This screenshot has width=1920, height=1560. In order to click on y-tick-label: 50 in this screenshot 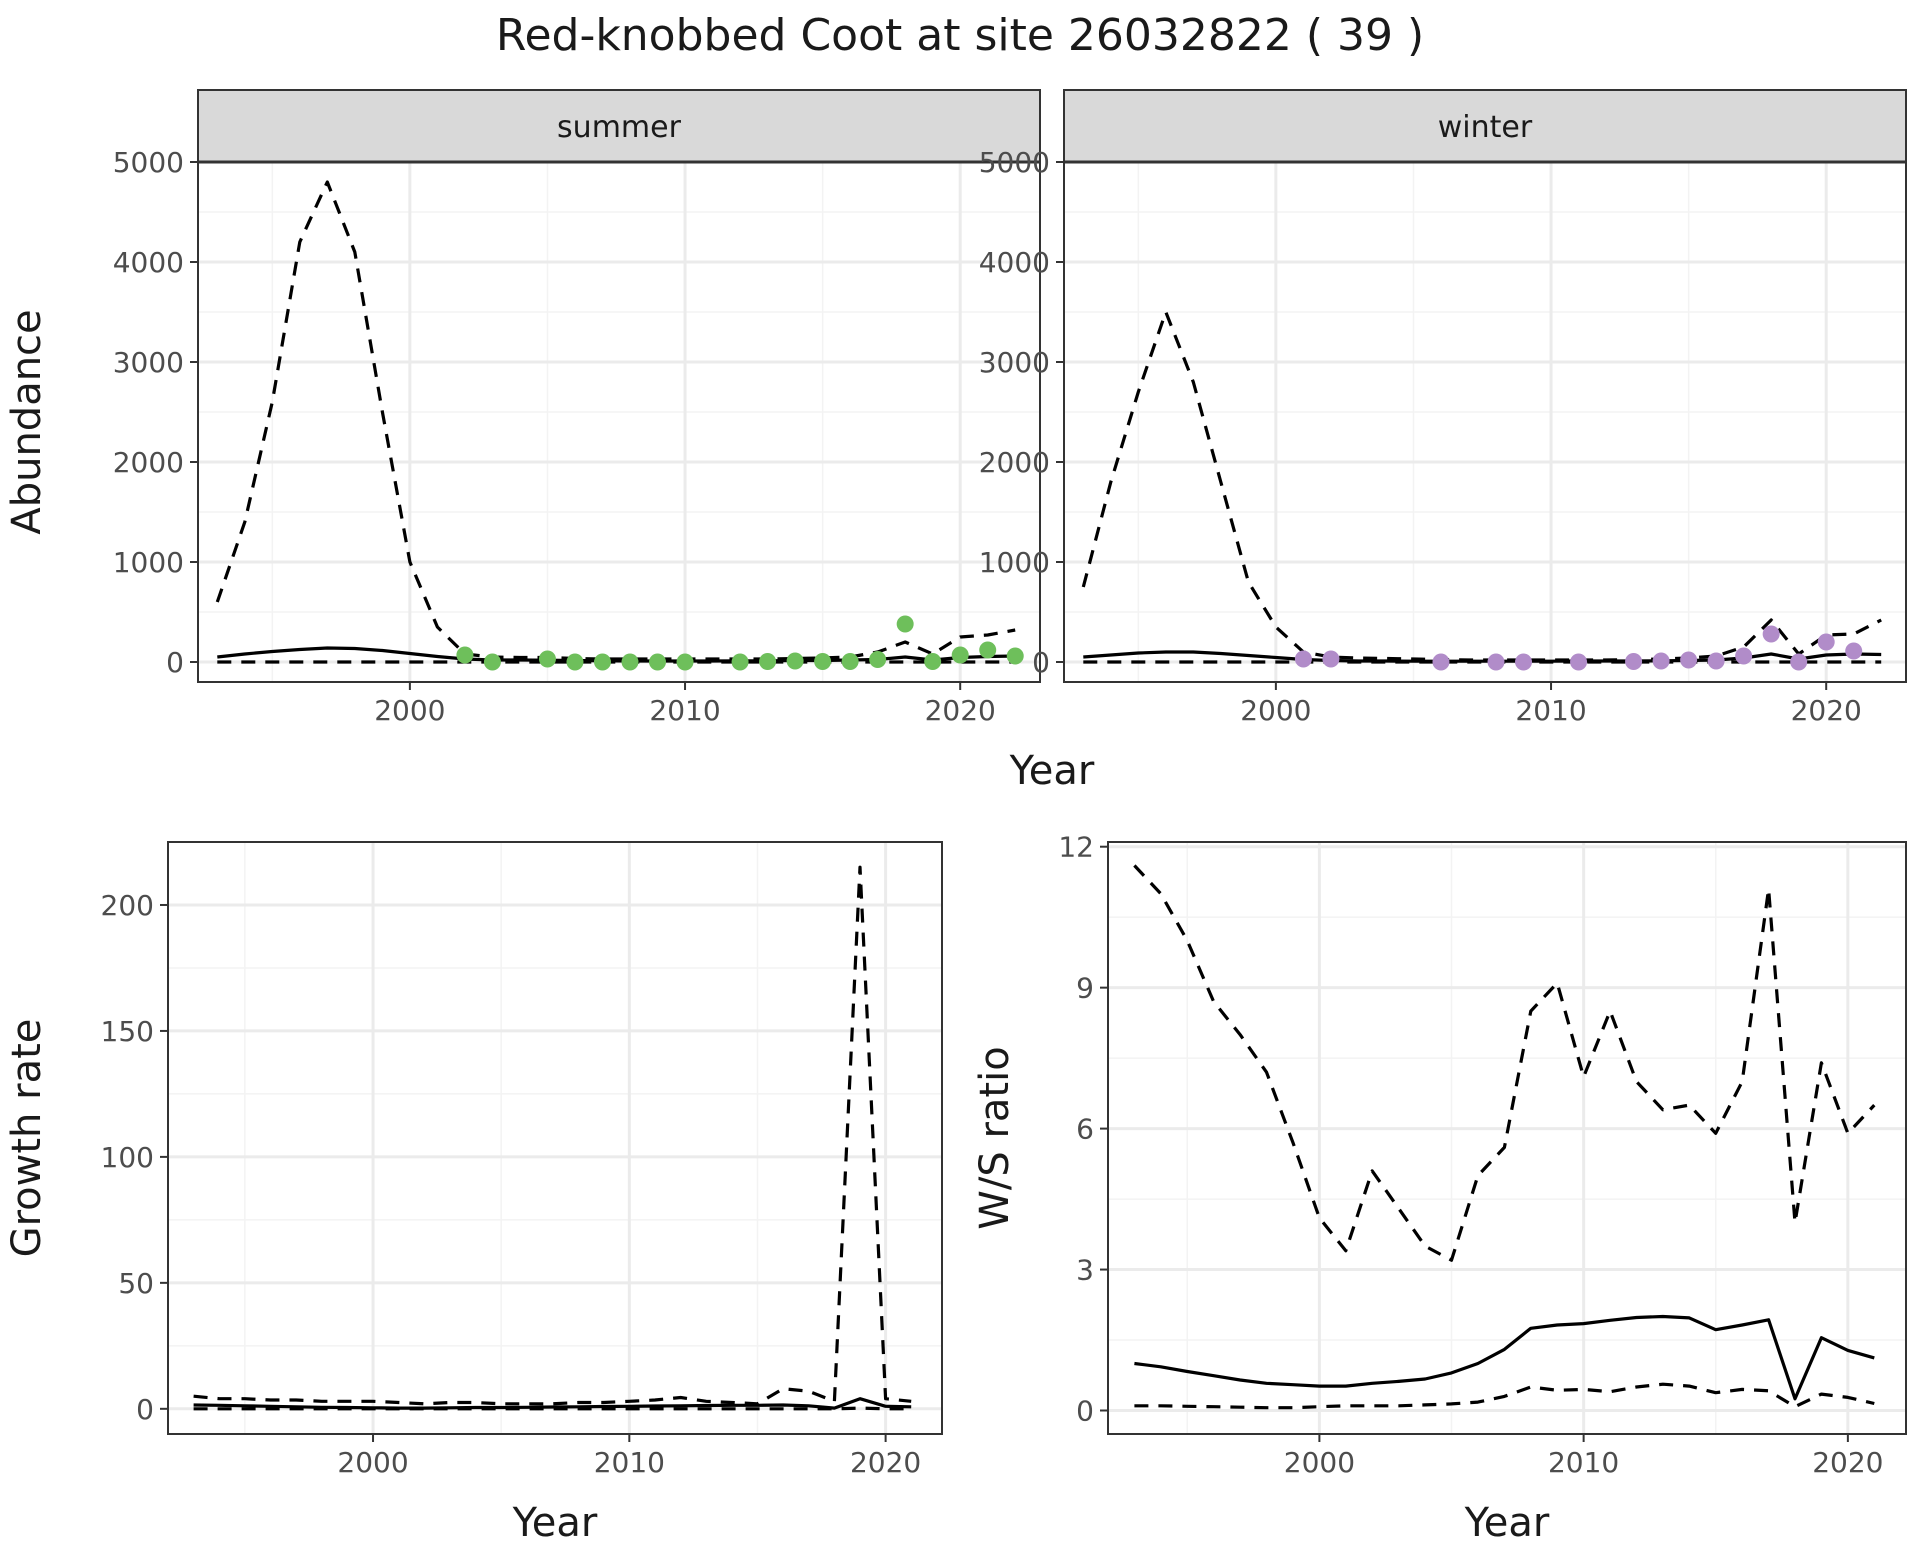, I will do `click(136, 1283)`.